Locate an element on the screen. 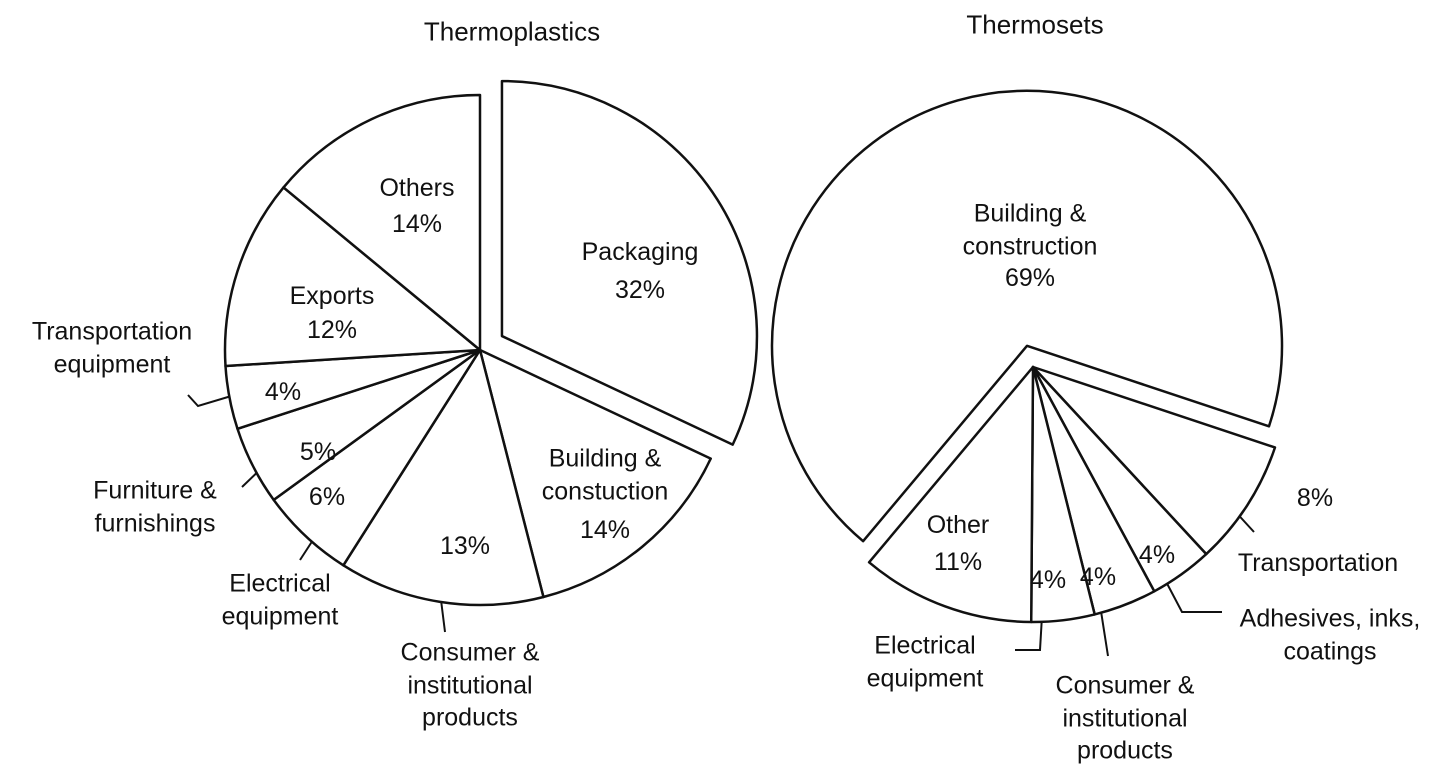 Image resolution: width=1439 pixels, height=767 pixels. value-label: 8% is located at coordinates (1315, 497).